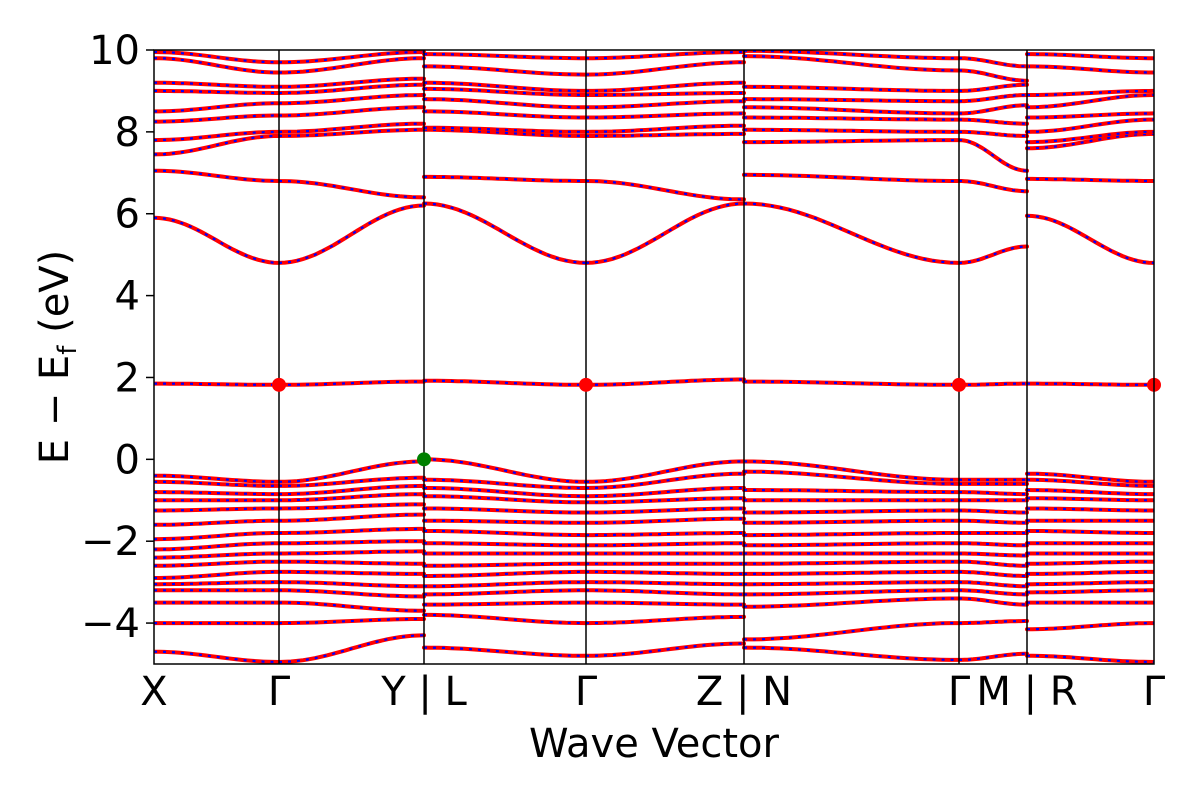  I want to click on y-tick-label: −4, so click(110, 624).